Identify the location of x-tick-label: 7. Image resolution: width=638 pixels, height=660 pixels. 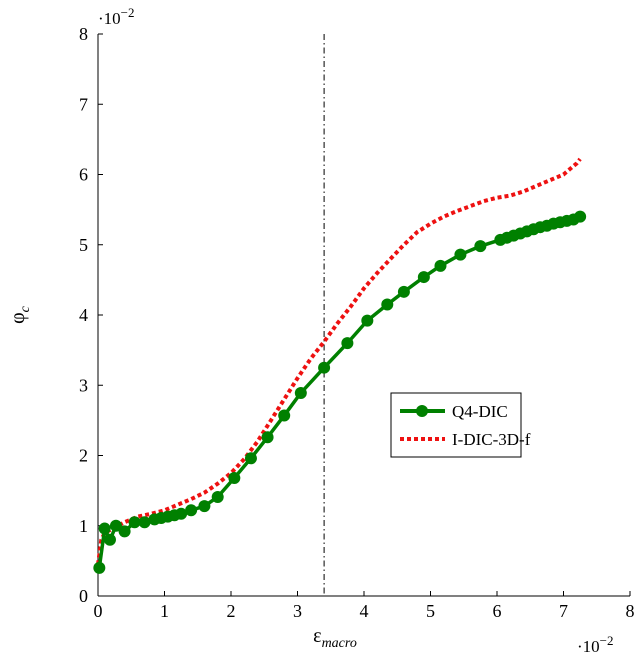
(563, 611).